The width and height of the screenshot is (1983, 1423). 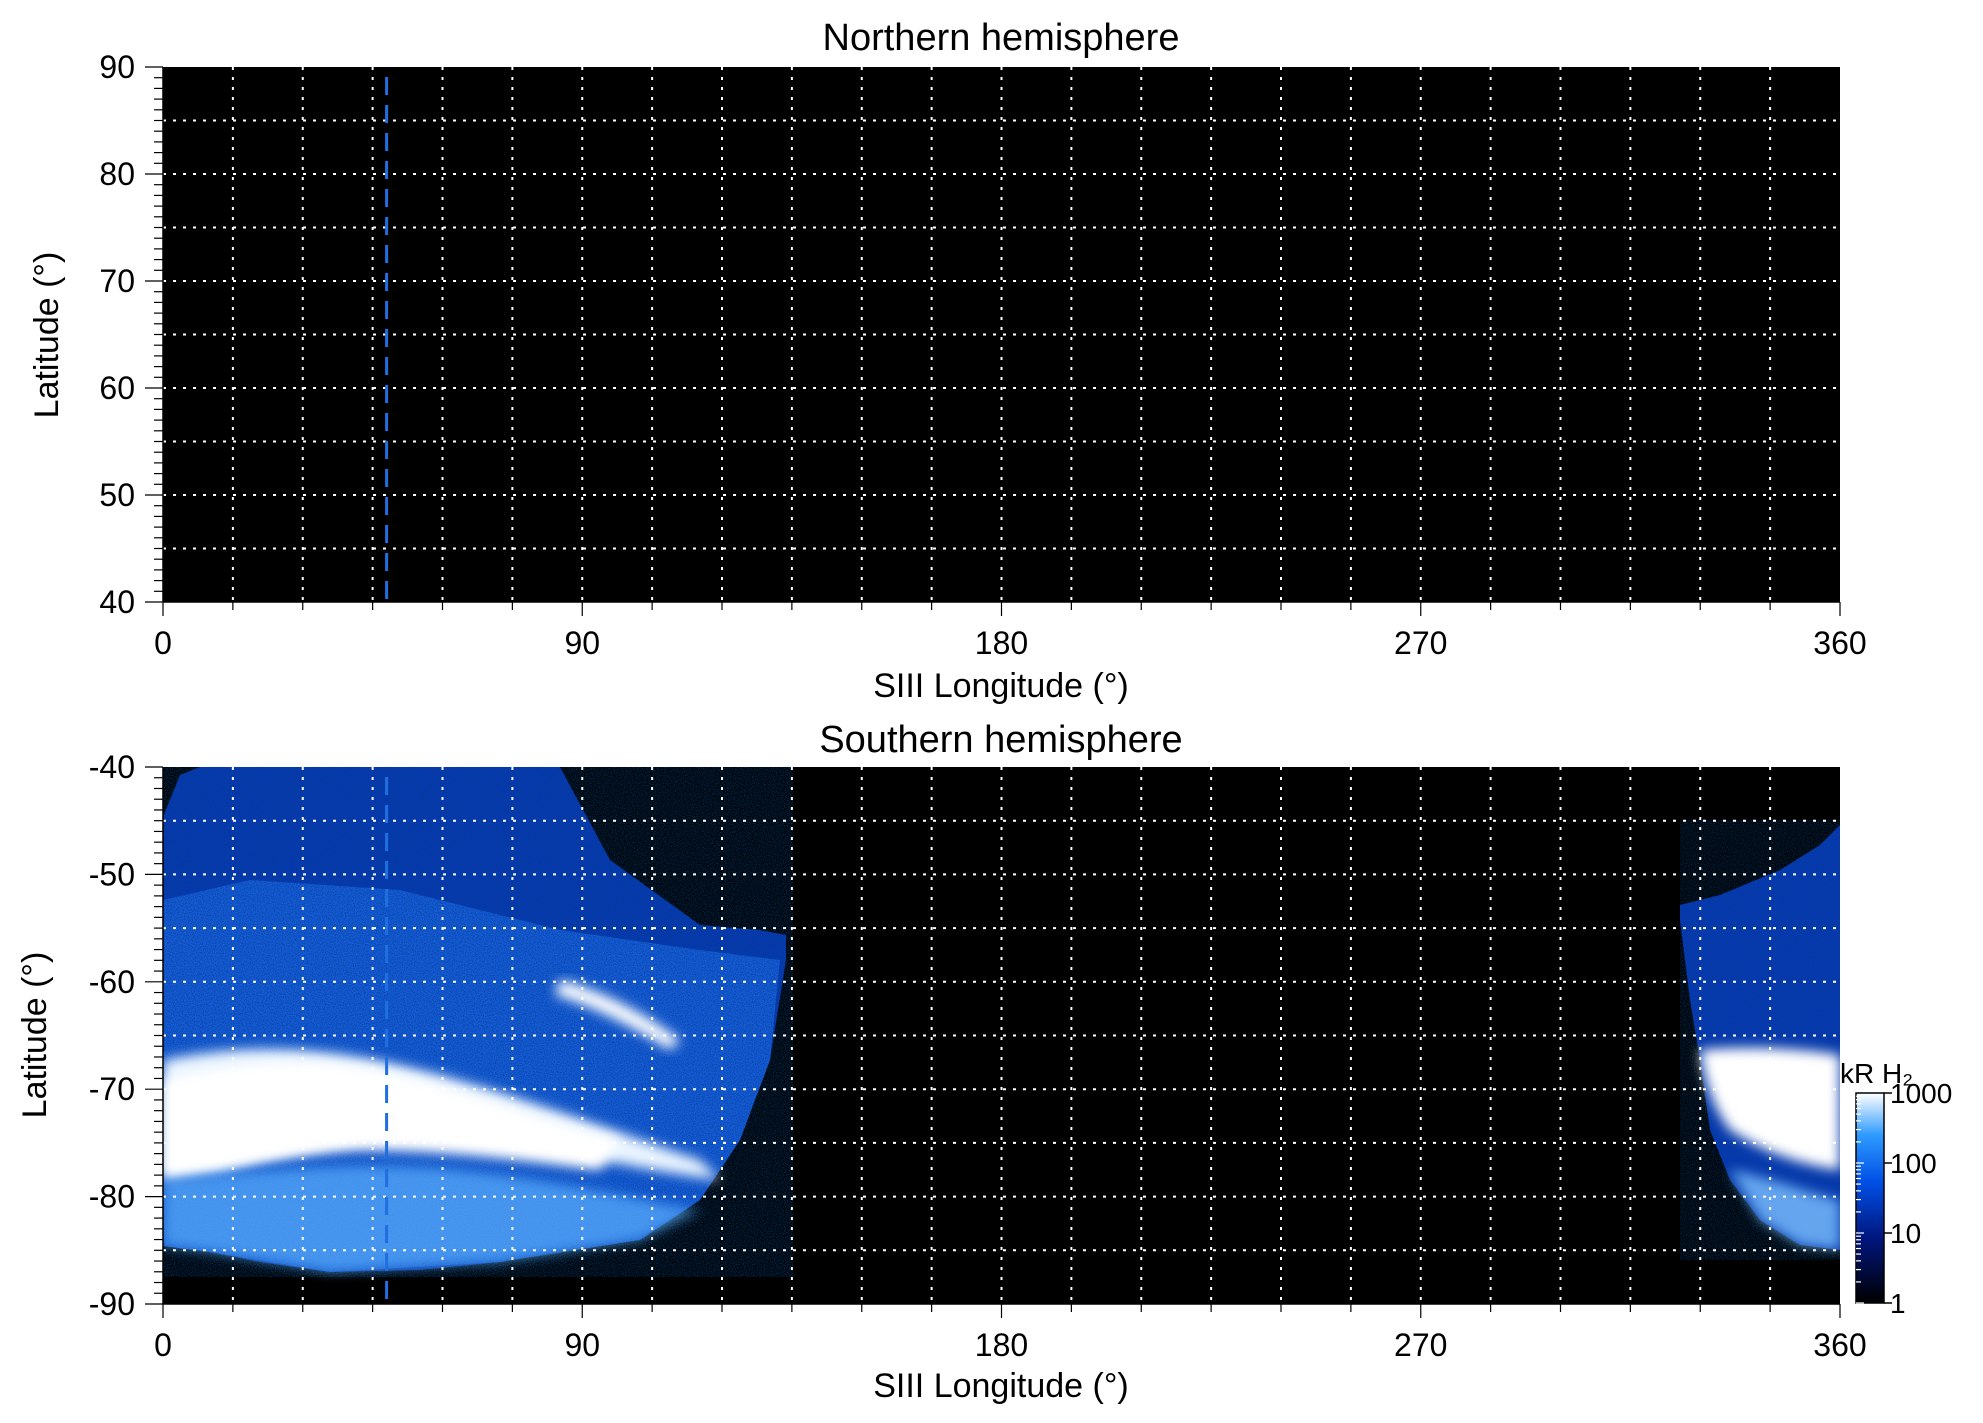 What do you see at coordinates (1000, 740) in the screenshot?
I see `south-title: Southern hemisphere` at bounding box center [1000, 740].